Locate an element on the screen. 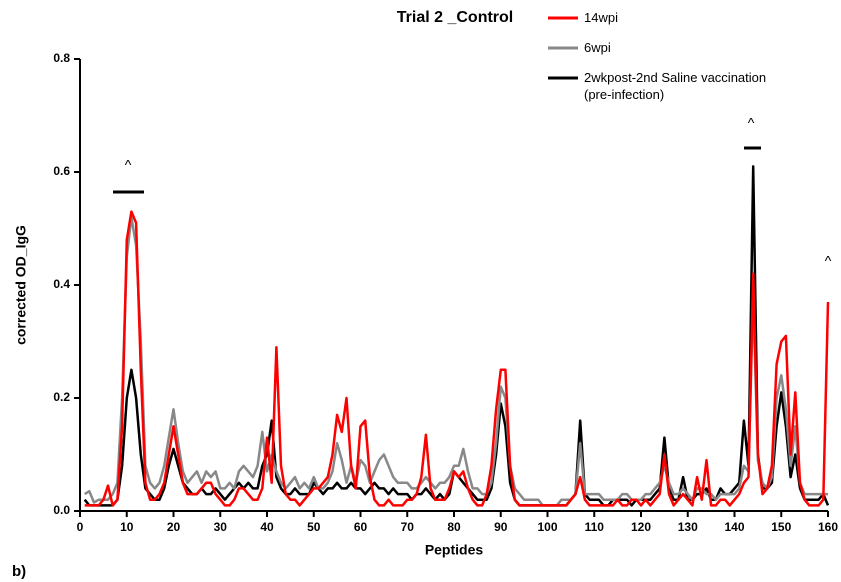 The width and height of the screenshot is (841, 582). y-tick-label: 0.4 is located at coordinates (61, 284).